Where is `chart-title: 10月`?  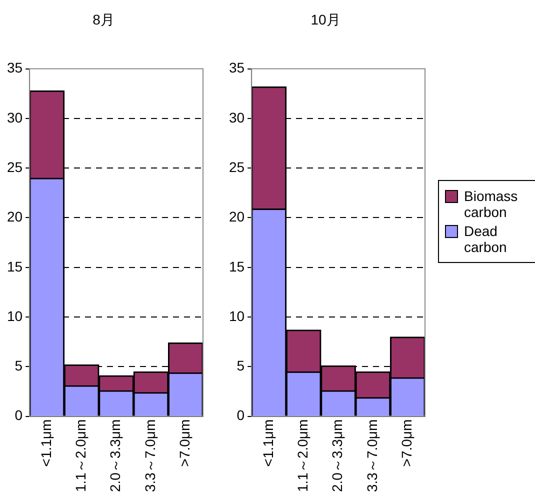
chart-title: 10月 is located at coordinates (325, 19).